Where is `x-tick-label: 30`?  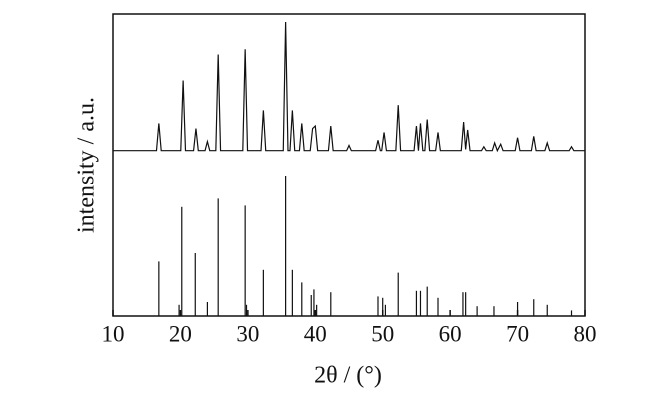 x-tick-label: 30 is located at coordinates (247, 333).